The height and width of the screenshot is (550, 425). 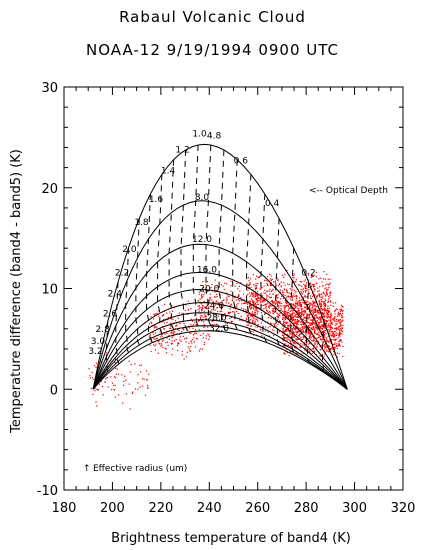 What do you see at coordinates (49, 88) in the screenshot?
I see `y-tick-label: 30` at bounding box center [49, 88].